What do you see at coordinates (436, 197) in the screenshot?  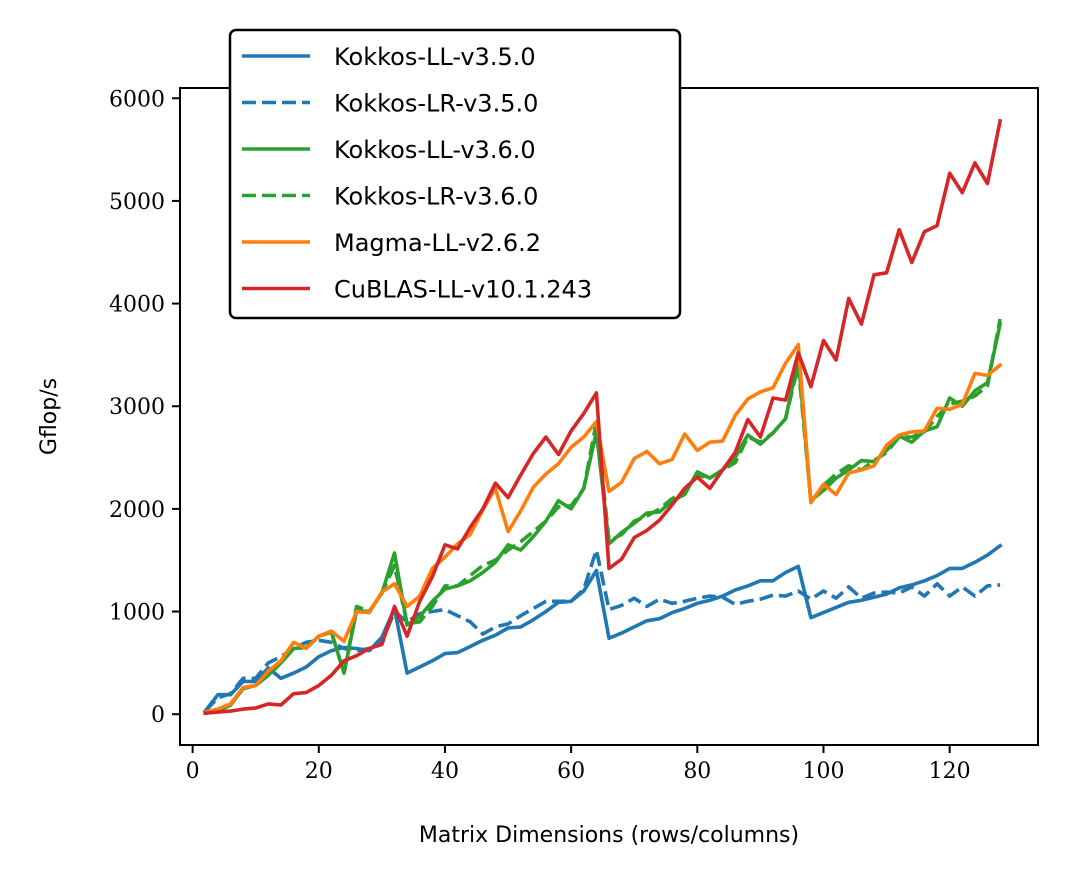 I see `legend-label-4: Kokkos-LR-v3.6.0` at bounding box center [436, 197].